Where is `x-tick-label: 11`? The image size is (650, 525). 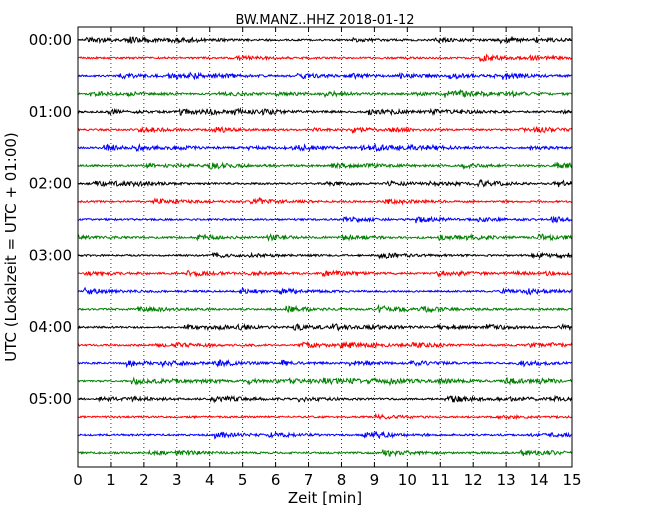 x-tick-label: 11 is located at coordinates (440, 480).